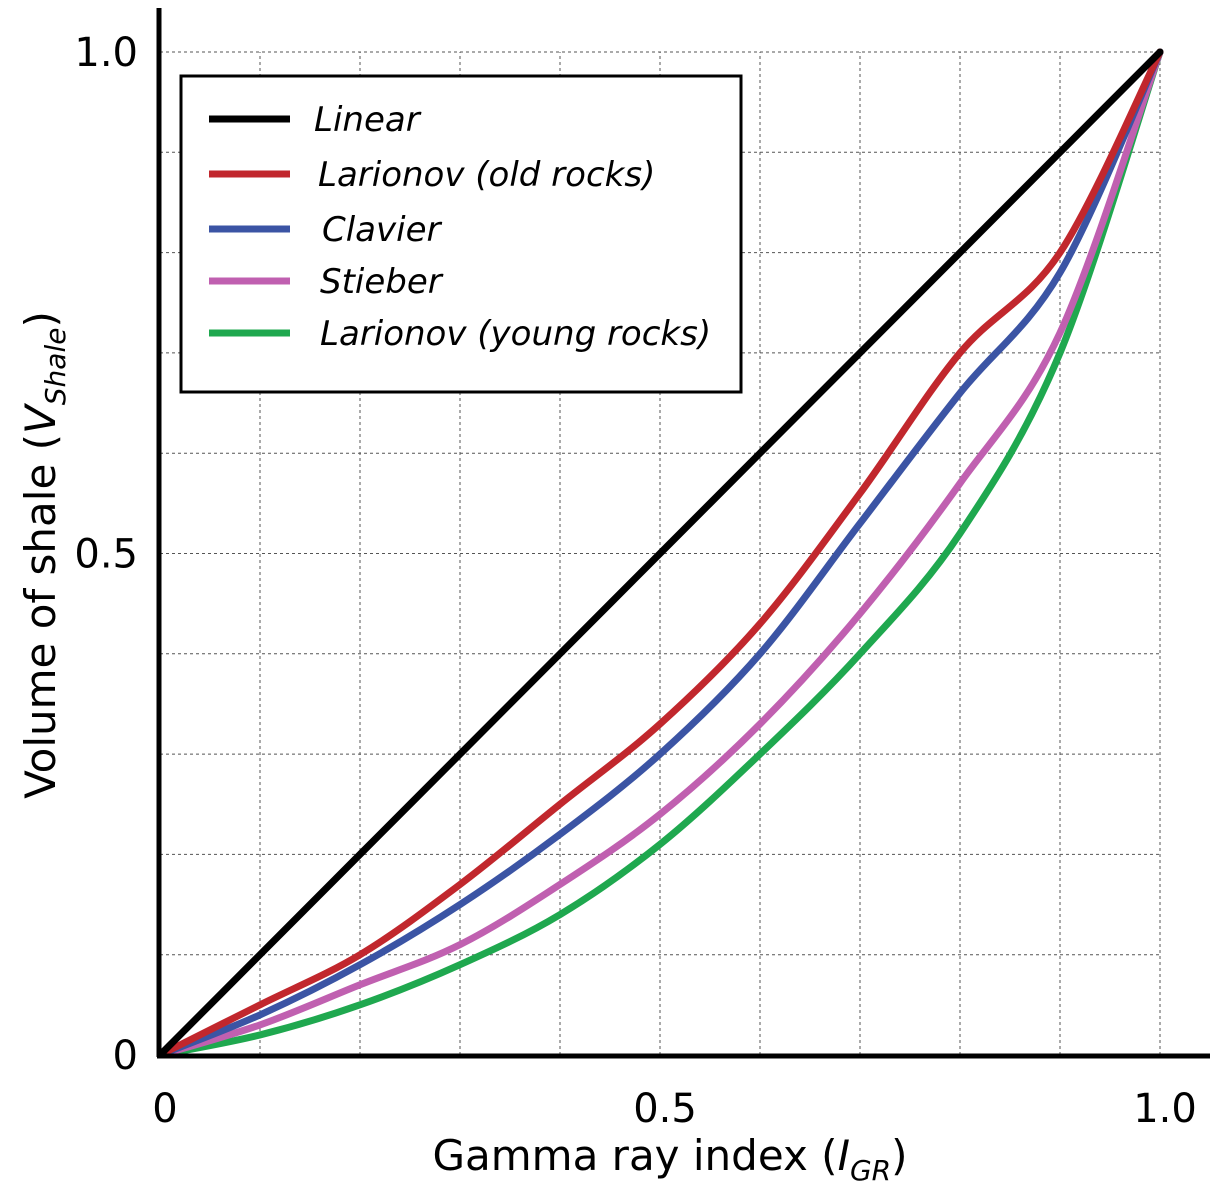 The image size is (1214, 1184). What do you see at coordinates (844, 1155) in the screenshot?
I see `x-axis-symbol: I` at bounding box center [844, 1155].